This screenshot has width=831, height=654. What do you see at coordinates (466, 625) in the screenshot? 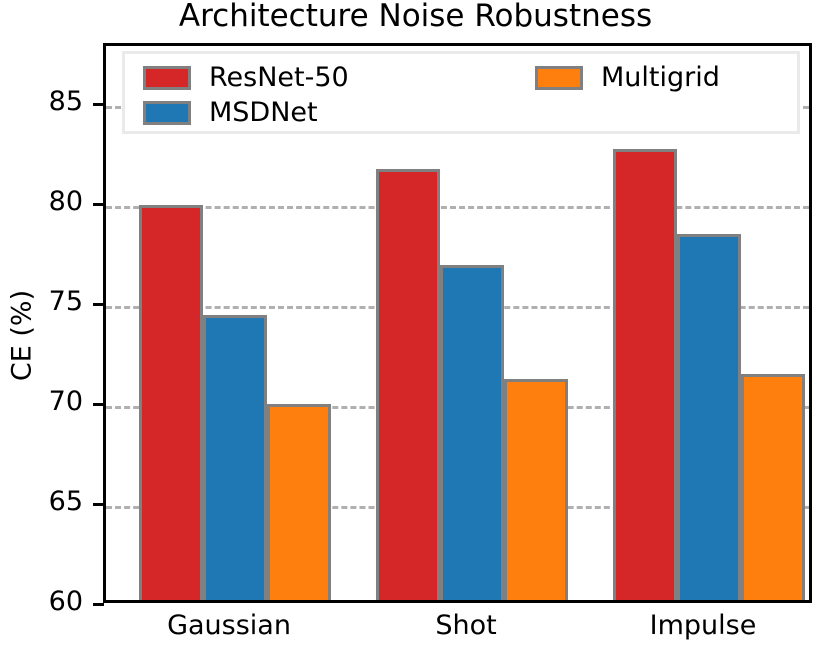
I see `x-tick-label-shot: Shot` at bounding box center [466, 625].